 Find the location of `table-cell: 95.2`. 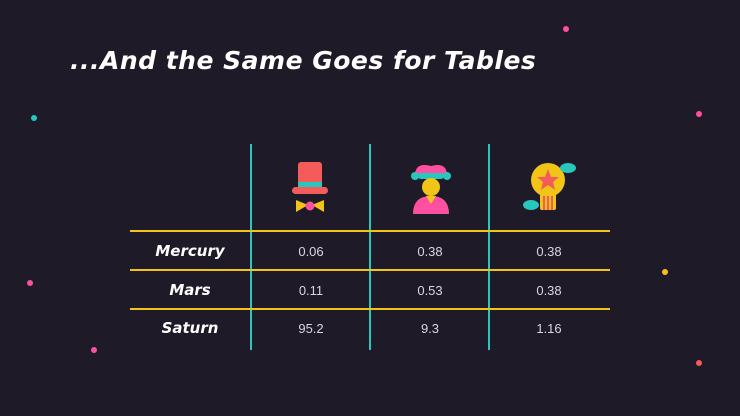

table-cell: 95.2 is located at coordinates (311, 328).